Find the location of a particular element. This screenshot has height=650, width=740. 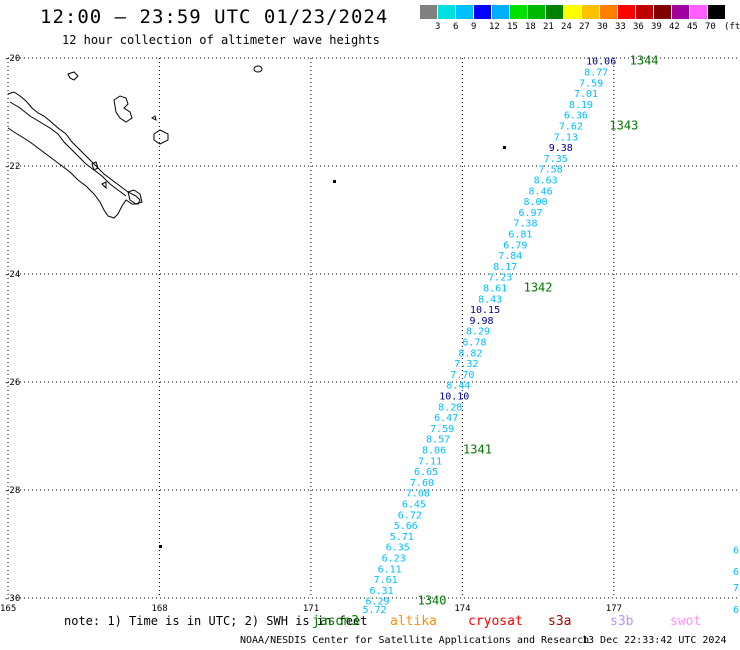

lon-label: 174 is located at coordinates (462, 609).